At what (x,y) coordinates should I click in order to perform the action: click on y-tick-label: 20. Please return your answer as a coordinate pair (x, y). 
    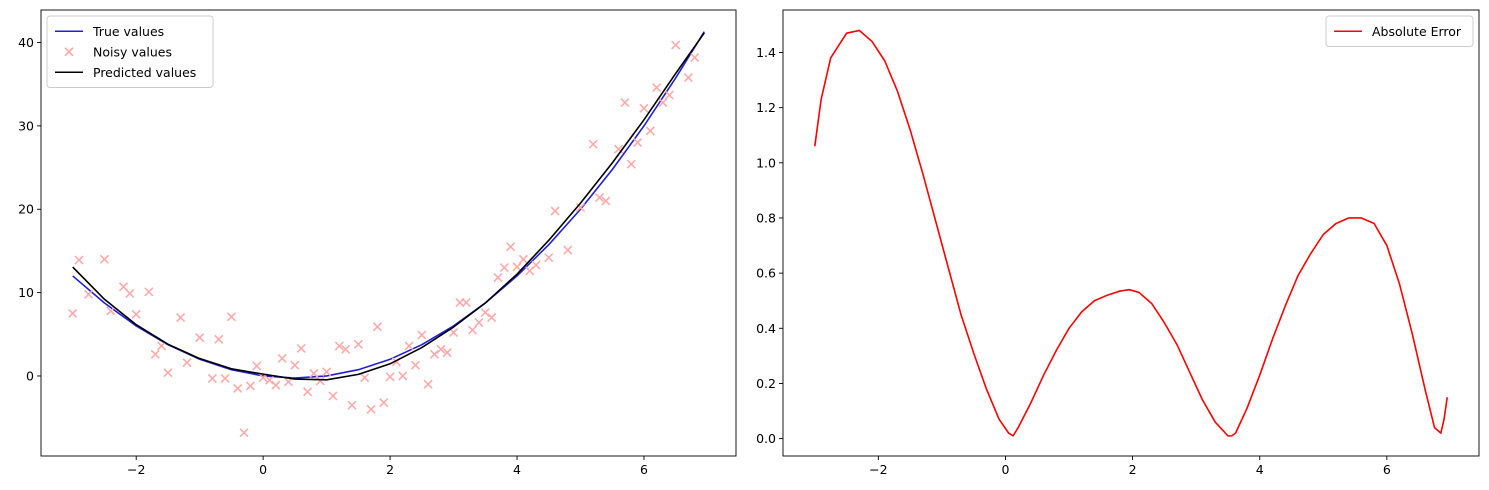
    Looking at the image, I should click on (26, 209).